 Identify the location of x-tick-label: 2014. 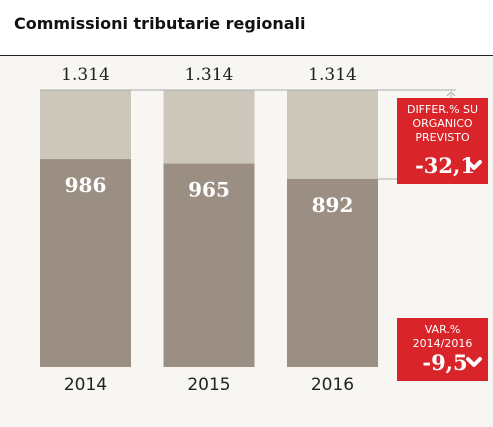
(85, 385).